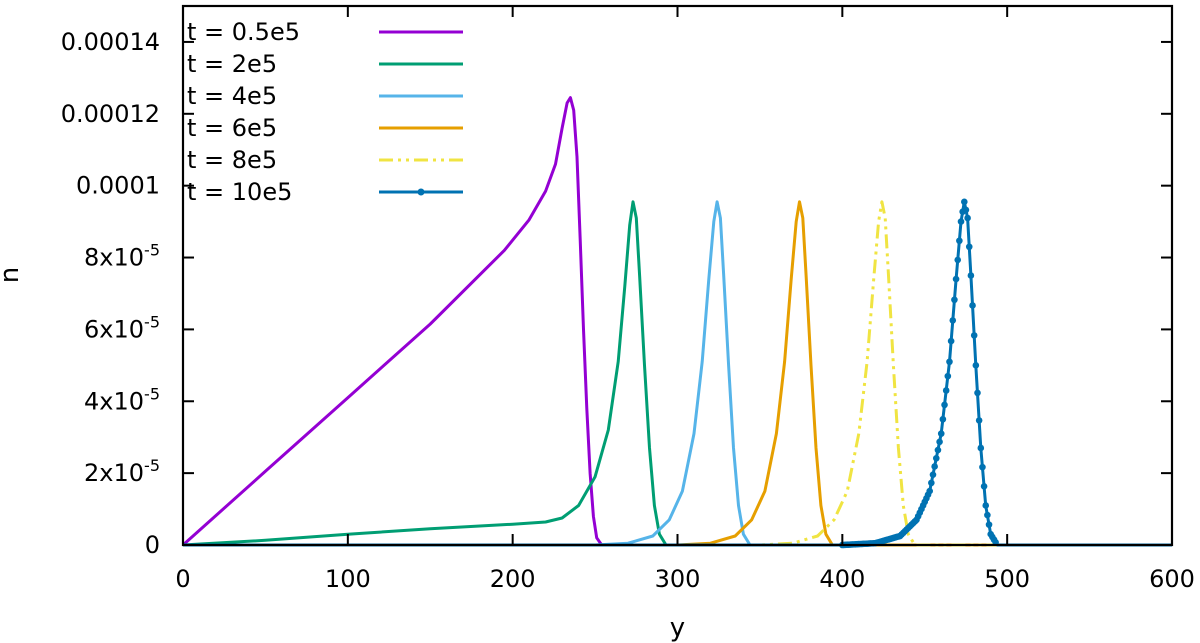 The height and width of the screenshot is (643, 1200). I want to click on y-tick-label-base: 8x10, so click(114, 258).